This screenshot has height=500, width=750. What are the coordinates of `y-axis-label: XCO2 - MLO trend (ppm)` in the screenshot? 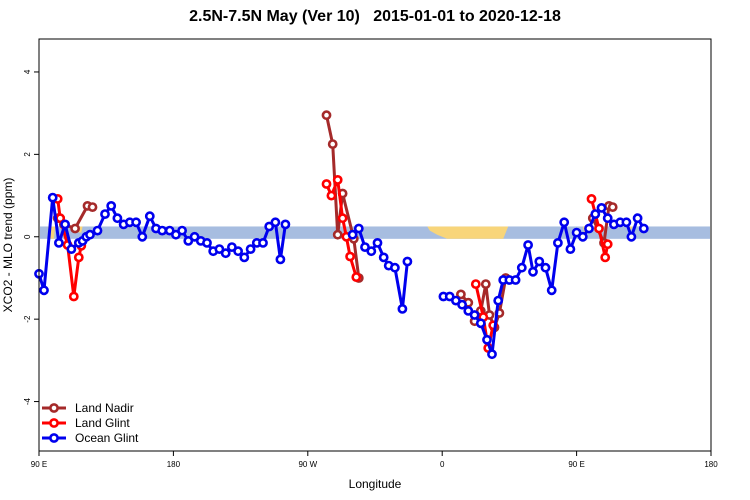 It's located at (8, 245).